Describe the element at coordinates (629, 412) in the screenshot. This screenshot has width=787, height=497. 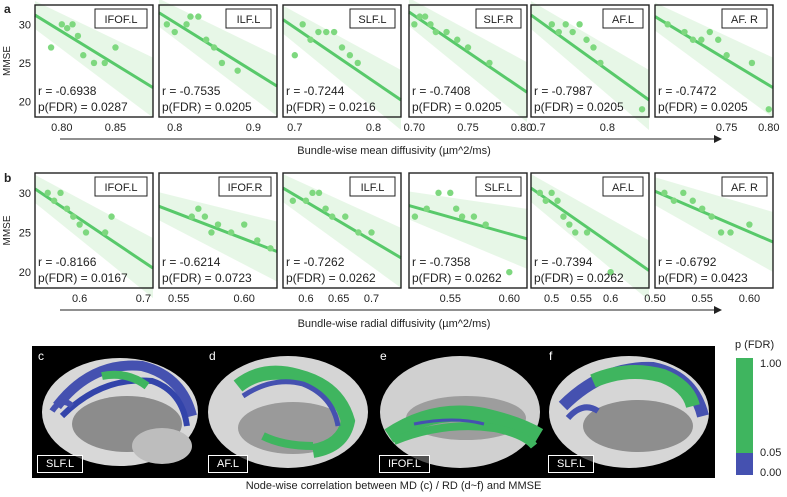
I see `brain-panel-f: f SLF.L` at that location.